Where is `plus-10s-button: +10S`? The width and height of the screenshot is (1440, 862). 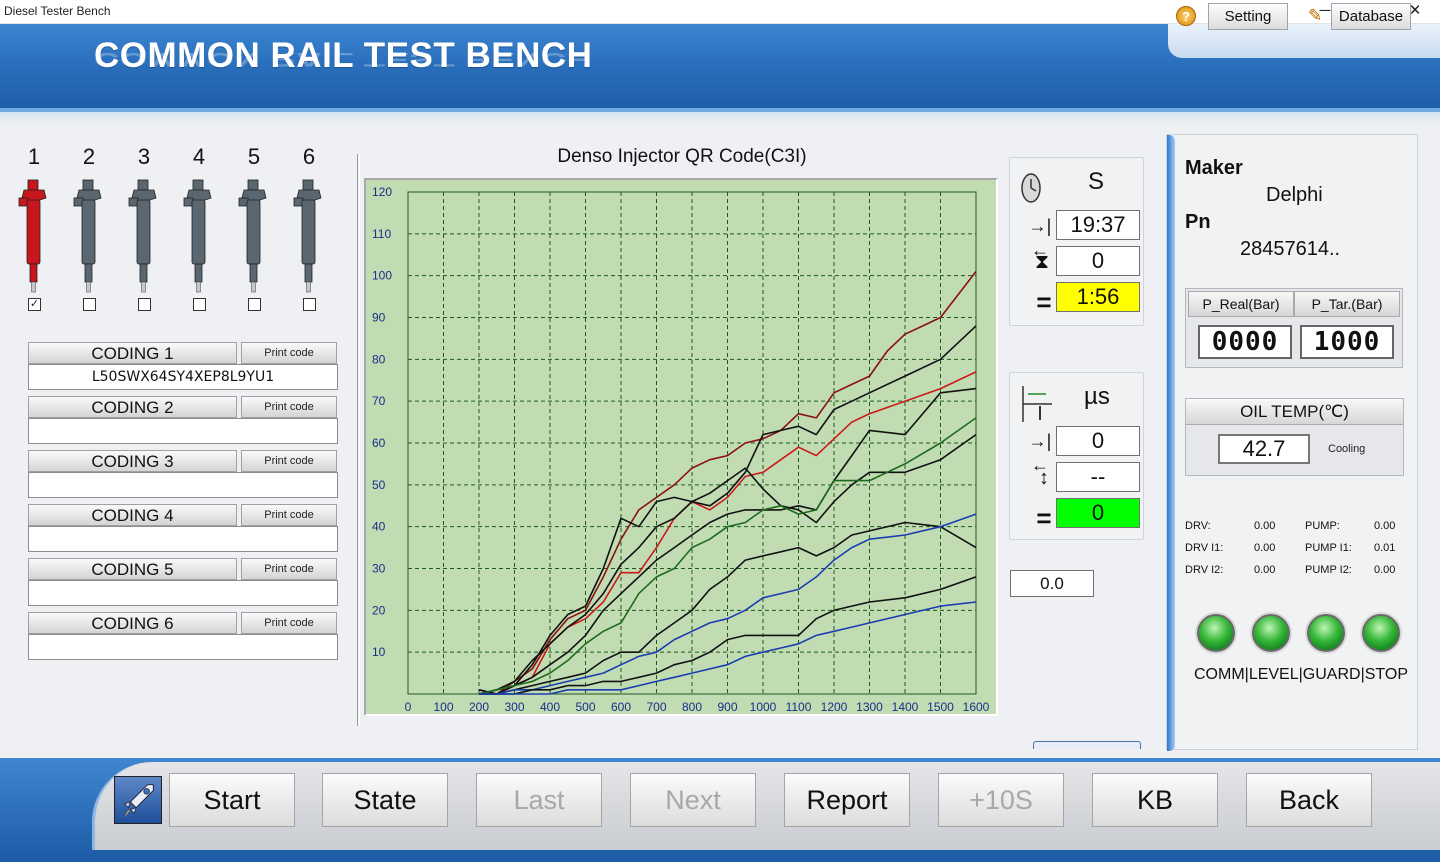
plus-10s-button: +10S is located at coordinates (1001, 800).